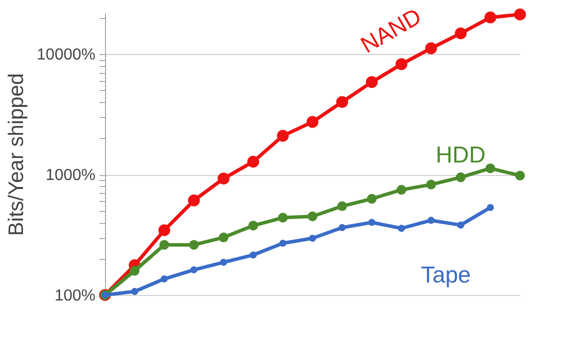 Image resolution: width=574 pixels, height=348 pixels. Describe the element at coordinates (445, 274) in the screenshot. I see `series-label: Tape` at that location.